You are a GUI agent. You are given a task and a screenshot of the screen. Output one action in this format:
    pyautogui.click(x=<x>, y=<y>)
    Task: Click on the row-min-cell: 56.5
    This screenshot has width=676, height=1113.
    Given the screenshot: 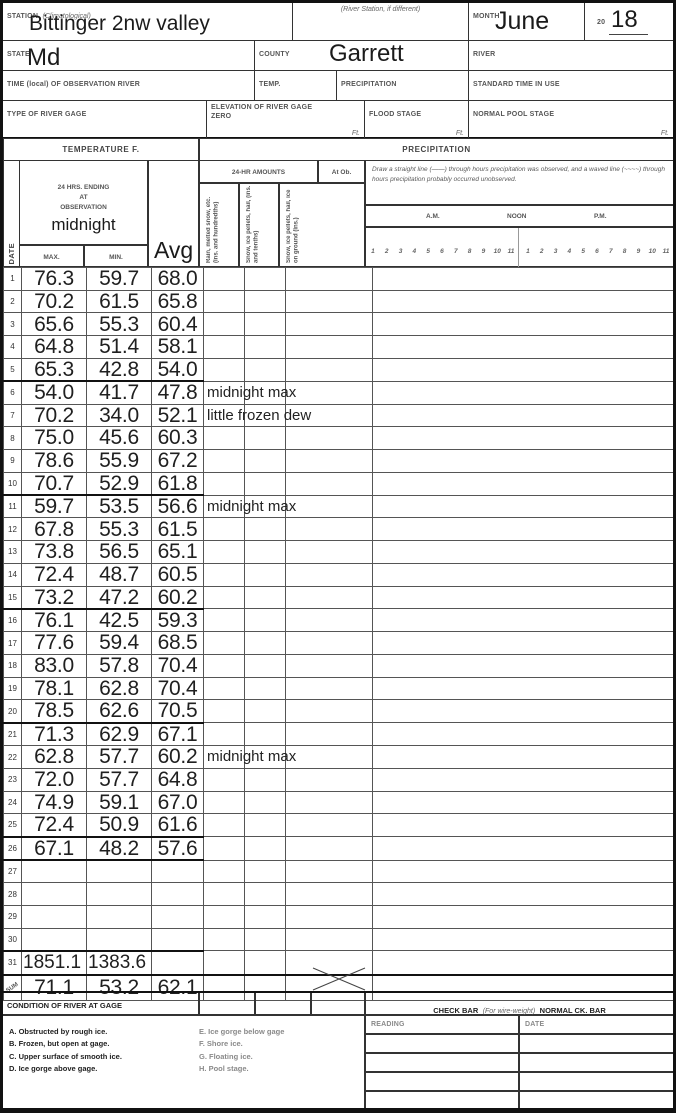 What is the action you would take?
    pyautogui.click(x=119, y=552)
    